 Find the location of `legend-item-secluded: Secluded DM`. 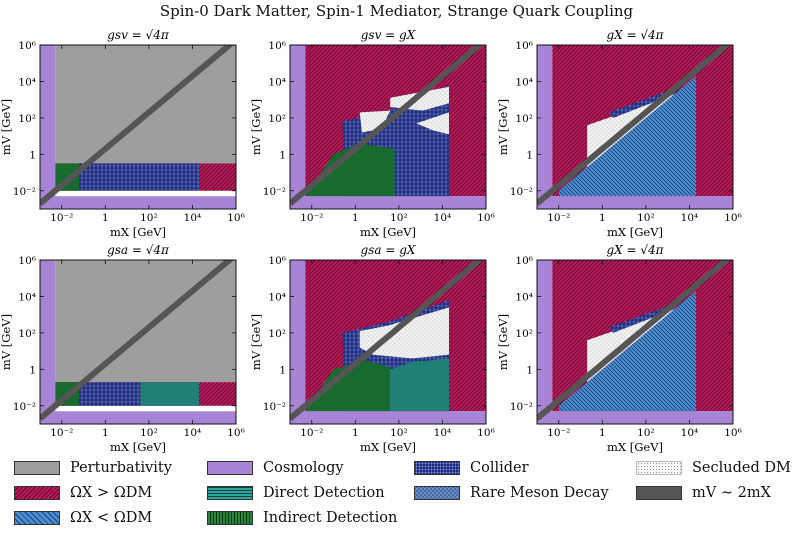

legend-item-secluded: Secluded DM is located at coordinates (713, 468).